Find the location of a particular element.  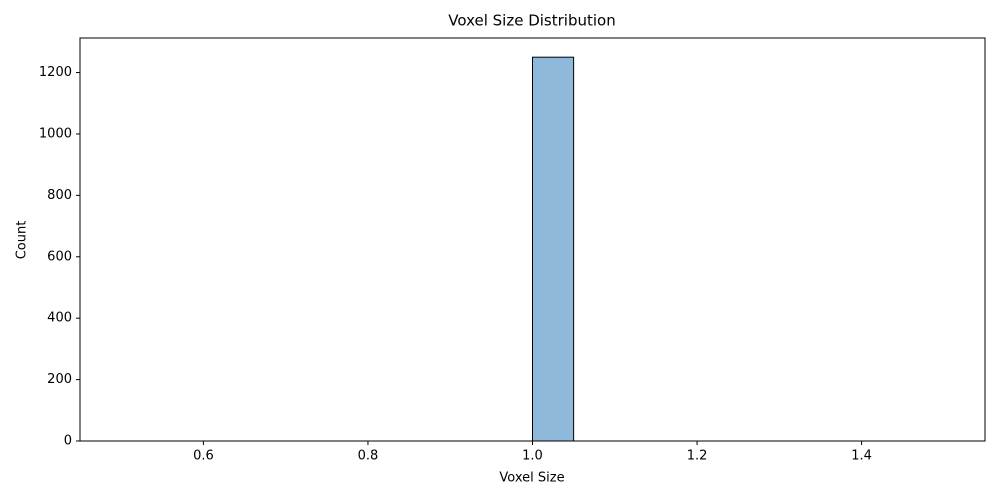

y-tick-label: 1200 is located at coordinates (55, 72).